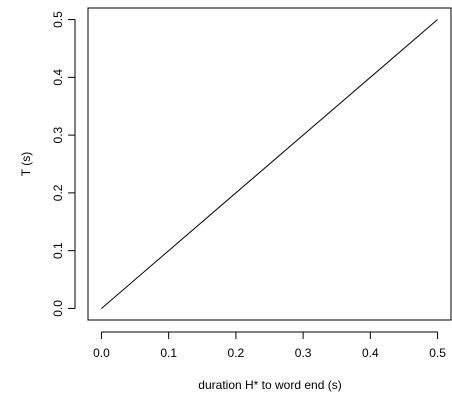  Describe the element at coordinates (236, 353) in the screenshot. I see `x-tick-label: 0.2` at that location.